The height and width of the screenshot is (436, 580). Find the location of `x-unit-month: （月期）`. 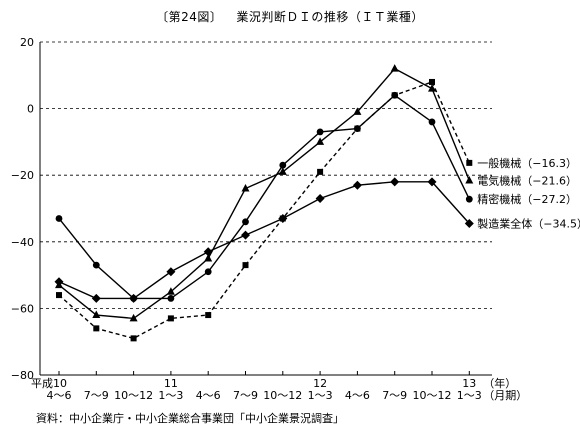

x-unit-month: （月期） is located at coordinates (505, 395).